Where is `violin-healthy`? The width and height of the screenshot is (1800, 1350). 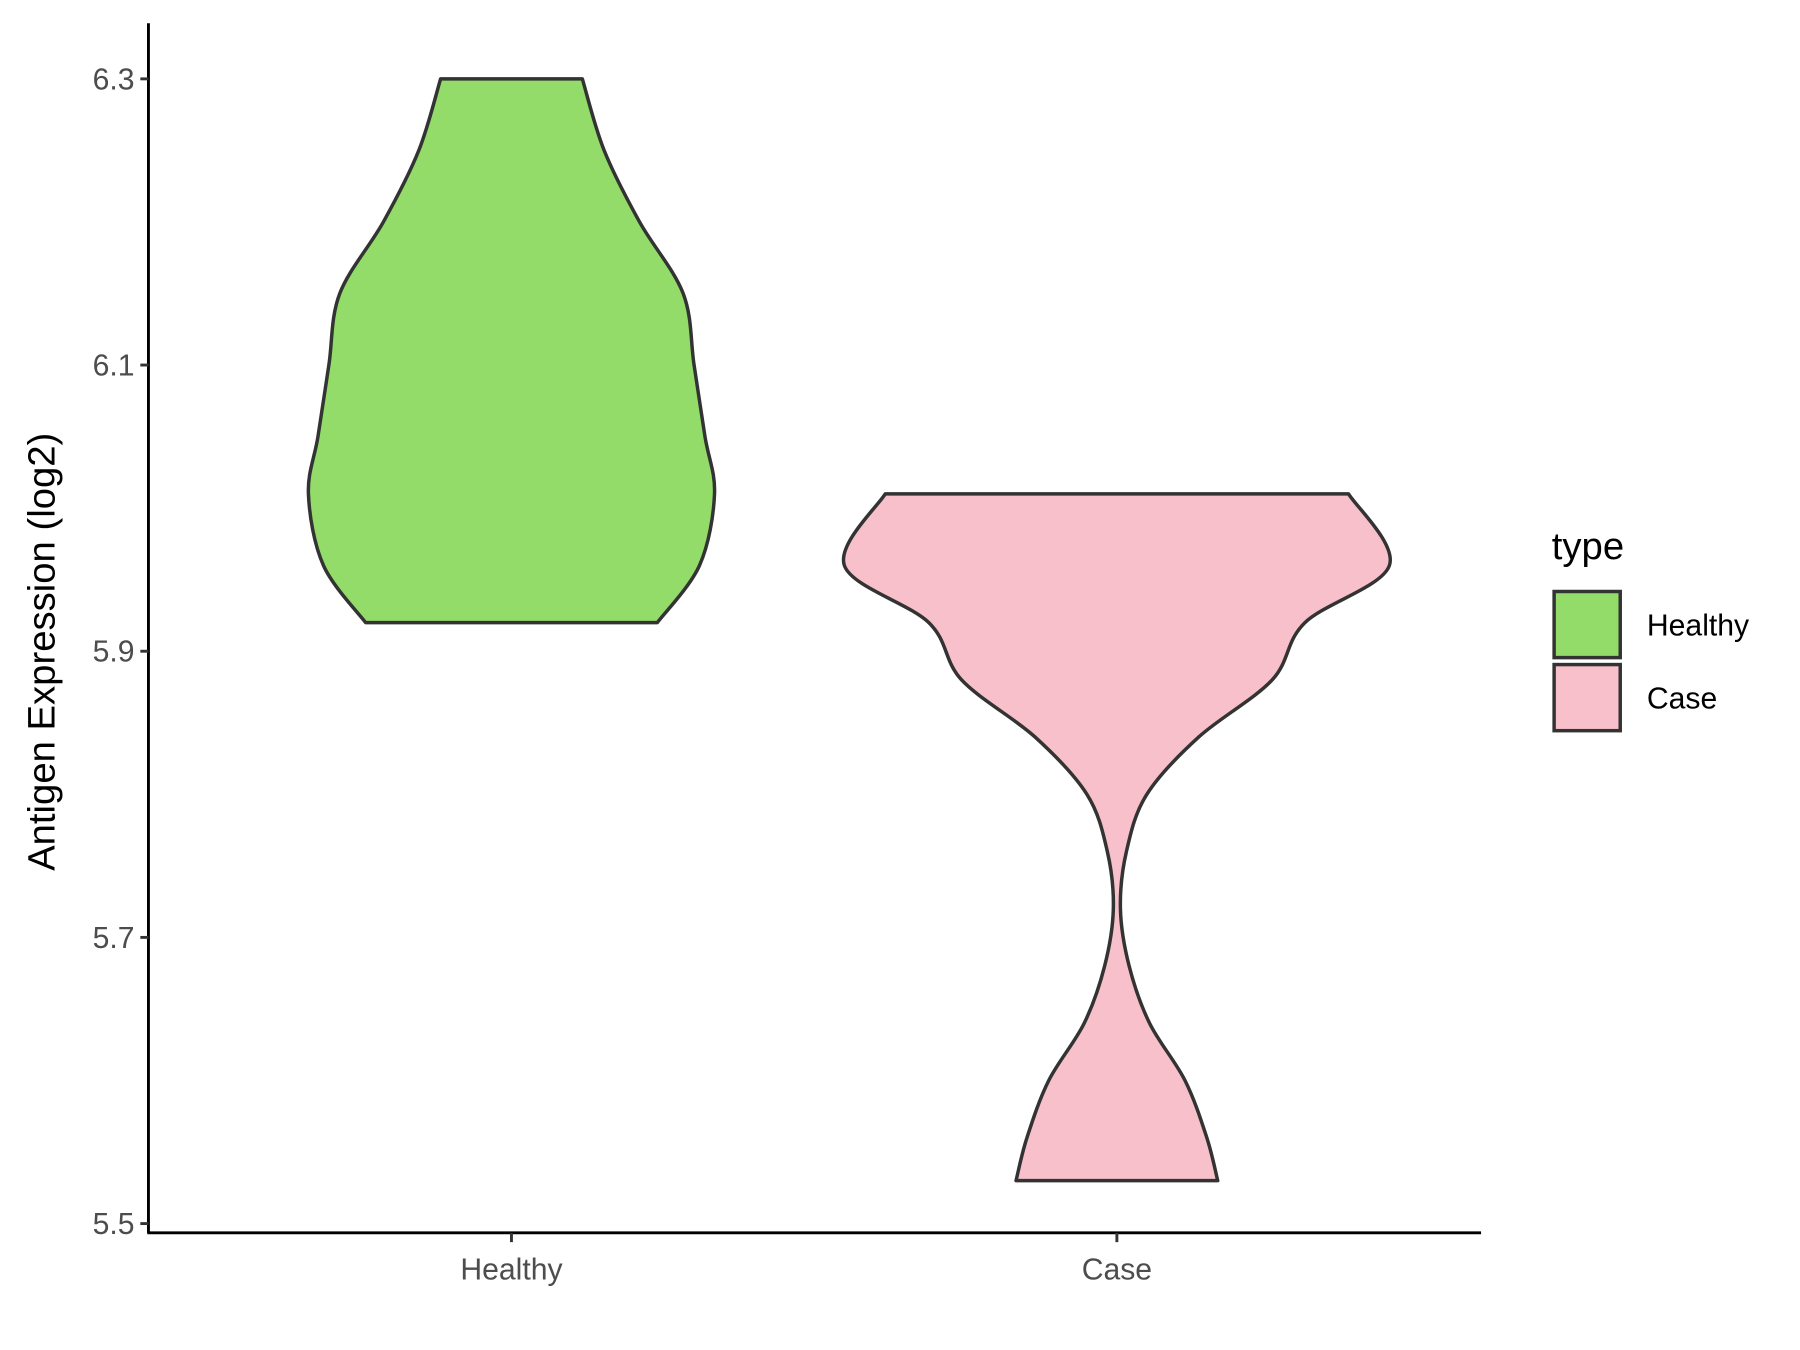
violin-healthy is located at coordinates (511, 351).